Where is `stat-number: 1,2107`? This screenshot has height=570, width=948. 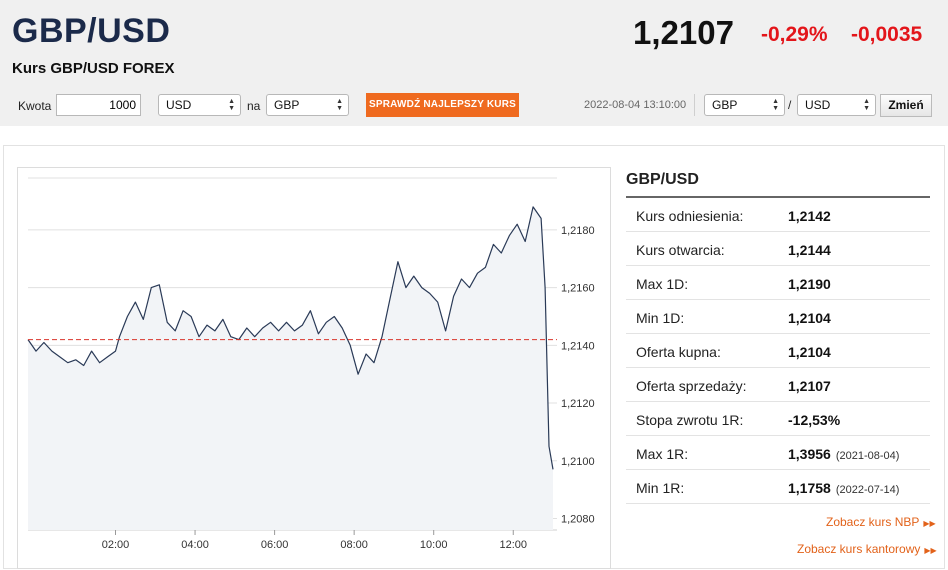
stat-number: 1,2107 is located at coordinates (809, 386).